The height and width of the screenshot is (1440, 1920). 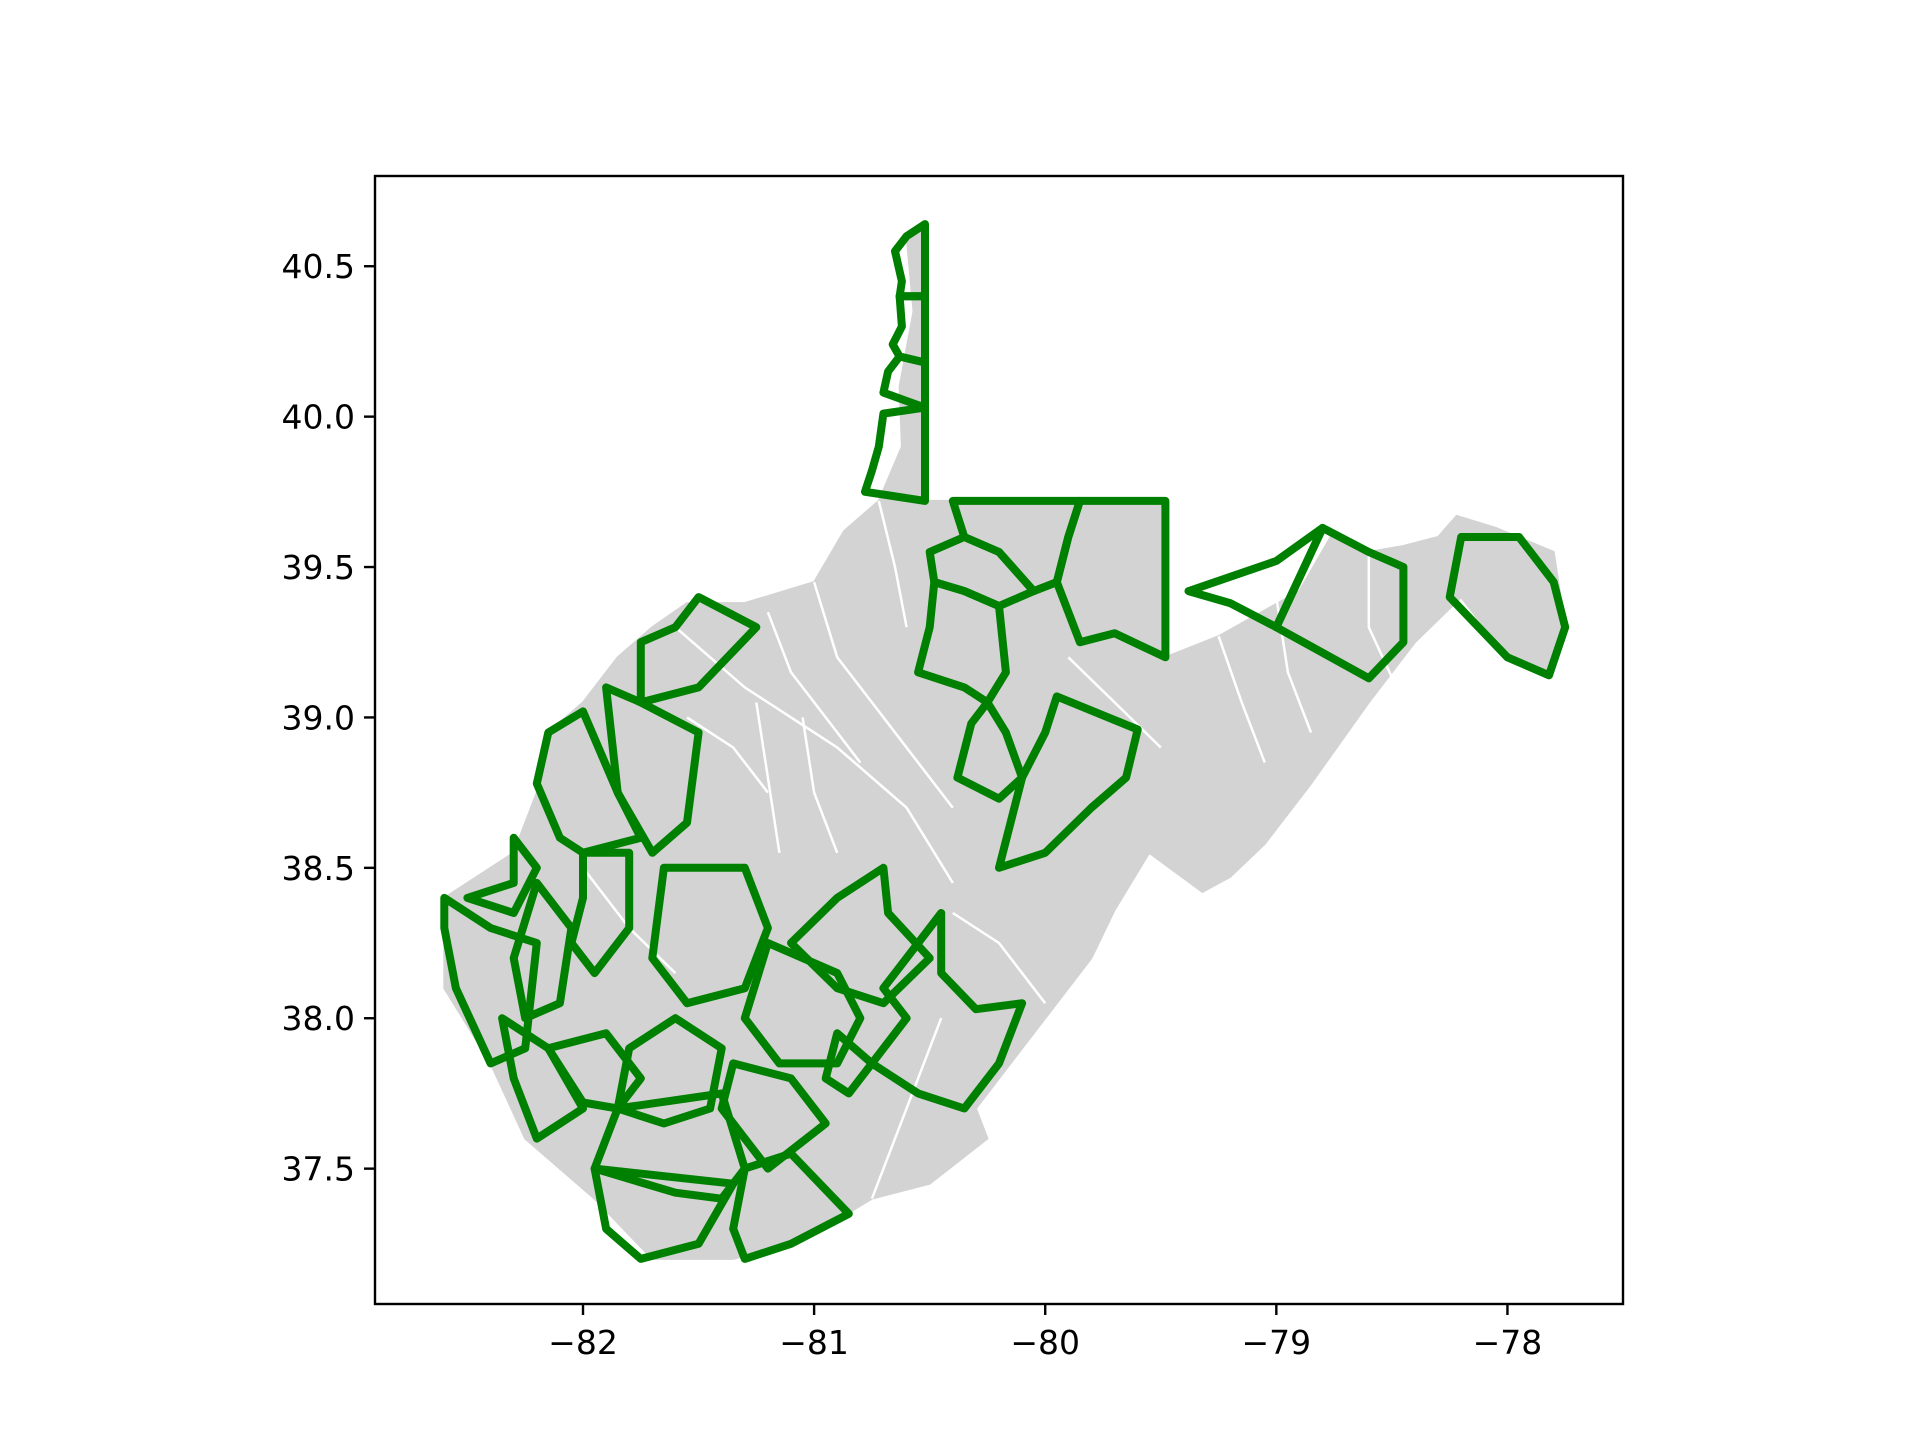 What do you see at coordinates (1508, 1342) in the screenshot?
I see `x-tick-label-4: −78` at bounding box center [1508, 1342].